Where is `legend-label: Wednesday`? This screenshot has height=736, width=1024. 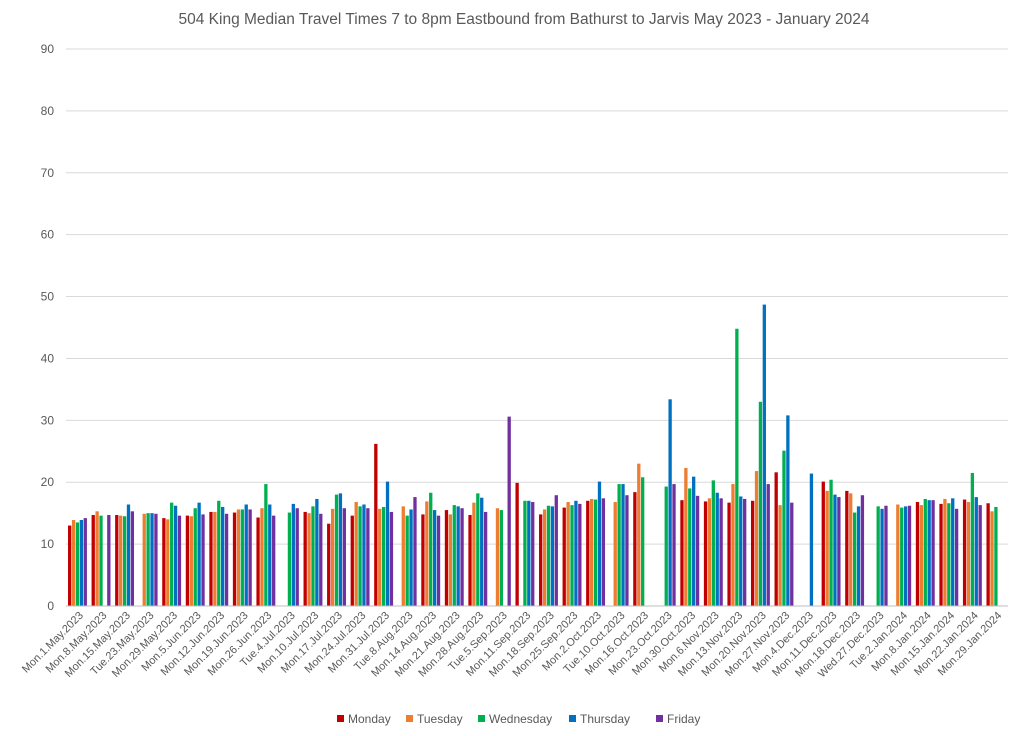
legend-label: Wednesday is located at coordinates (520, 719).